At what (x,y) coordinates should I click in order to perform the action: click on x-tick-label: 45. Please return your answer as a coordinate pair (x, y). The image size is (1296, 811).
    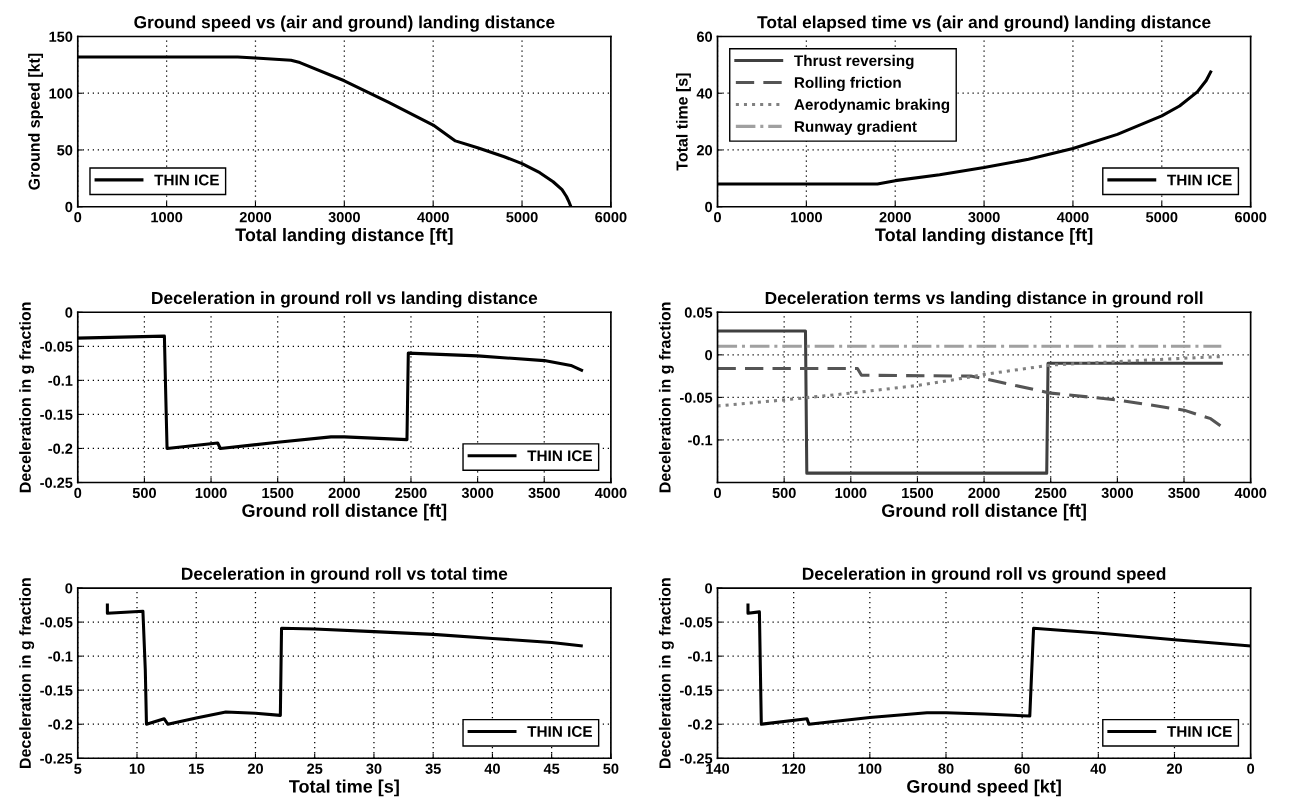
    Looking at the image, I should click on (551, 768).